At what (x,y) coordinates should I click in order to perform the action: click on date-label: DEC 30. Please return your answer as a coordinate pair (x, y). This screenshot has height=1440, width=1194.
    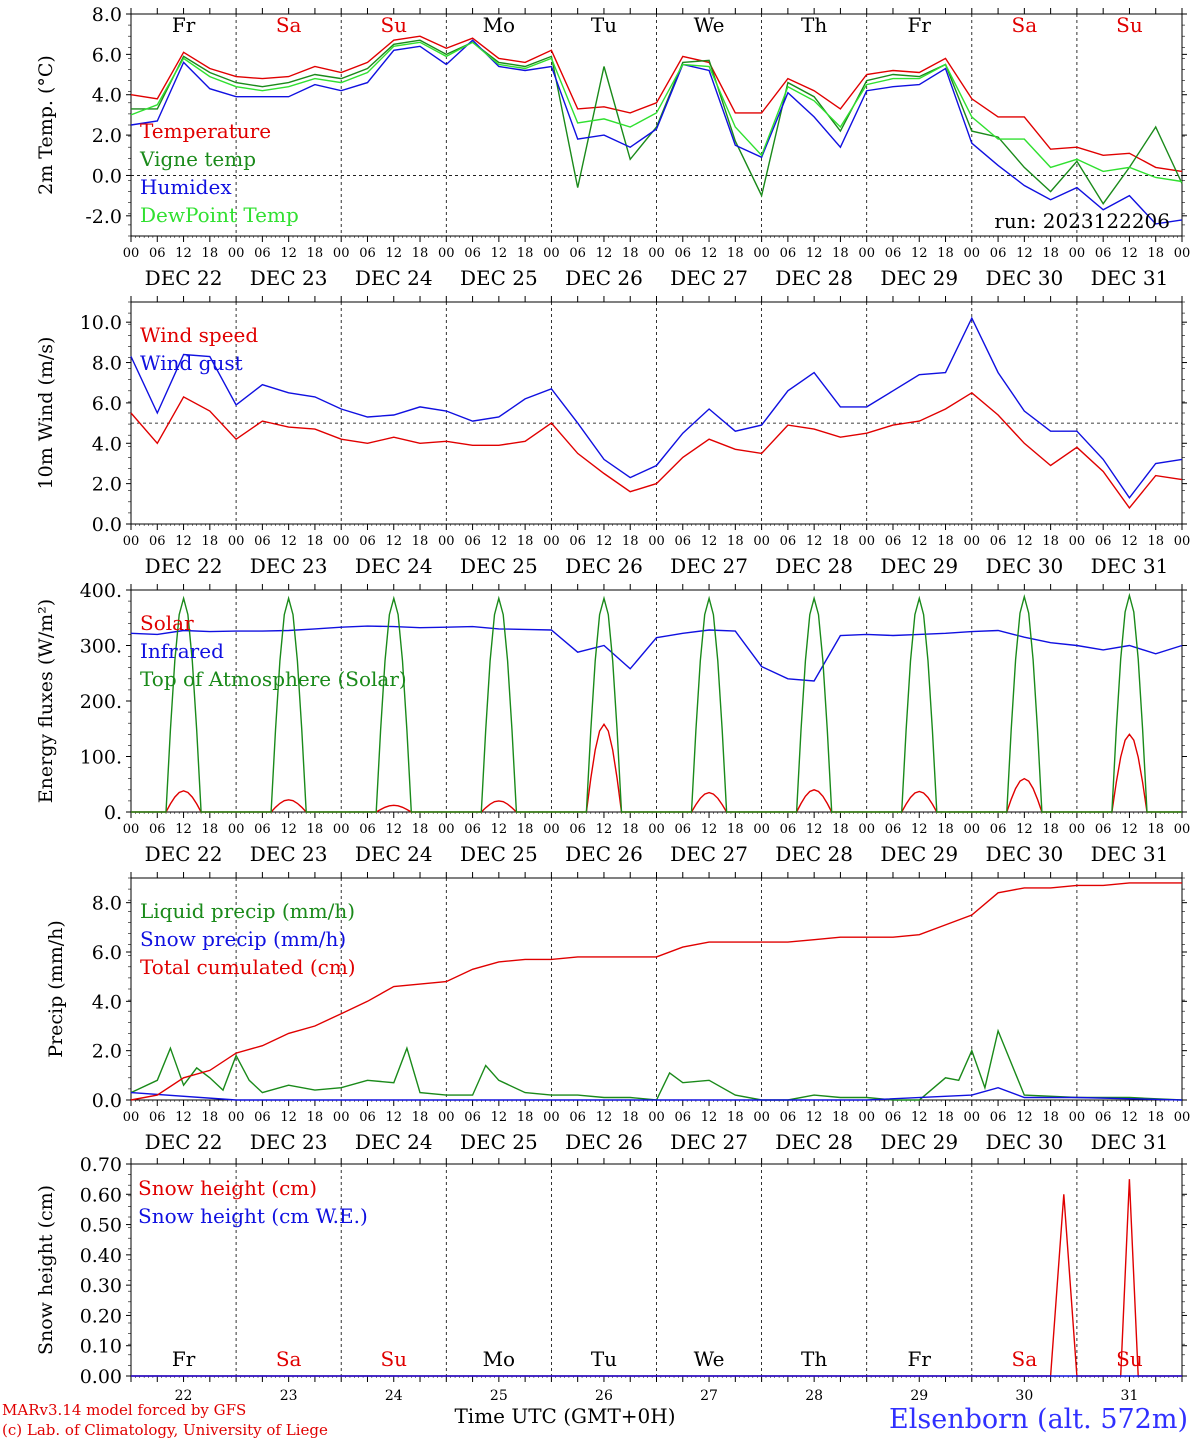
    Looking at the image, I should click on (1024, 278).